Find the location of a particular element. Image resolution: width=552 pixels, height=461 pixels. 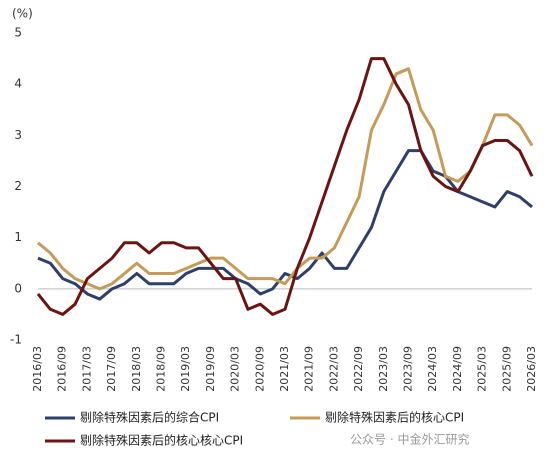

x-tick-label: 2022/09 is located at coordinates (358, 369).